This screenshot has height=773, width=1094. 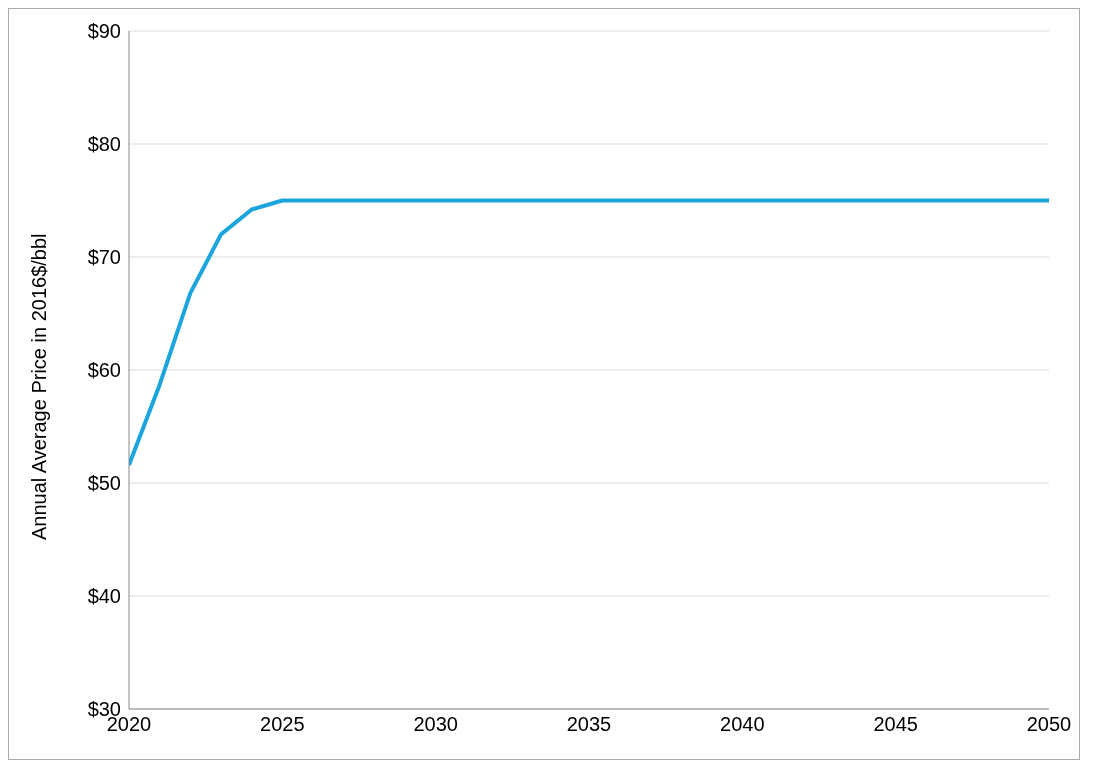 What do you see at coordinates (742, 724) in the screenshot?
I see `x-tick-label: 2040` at bounding box center [742, 724].